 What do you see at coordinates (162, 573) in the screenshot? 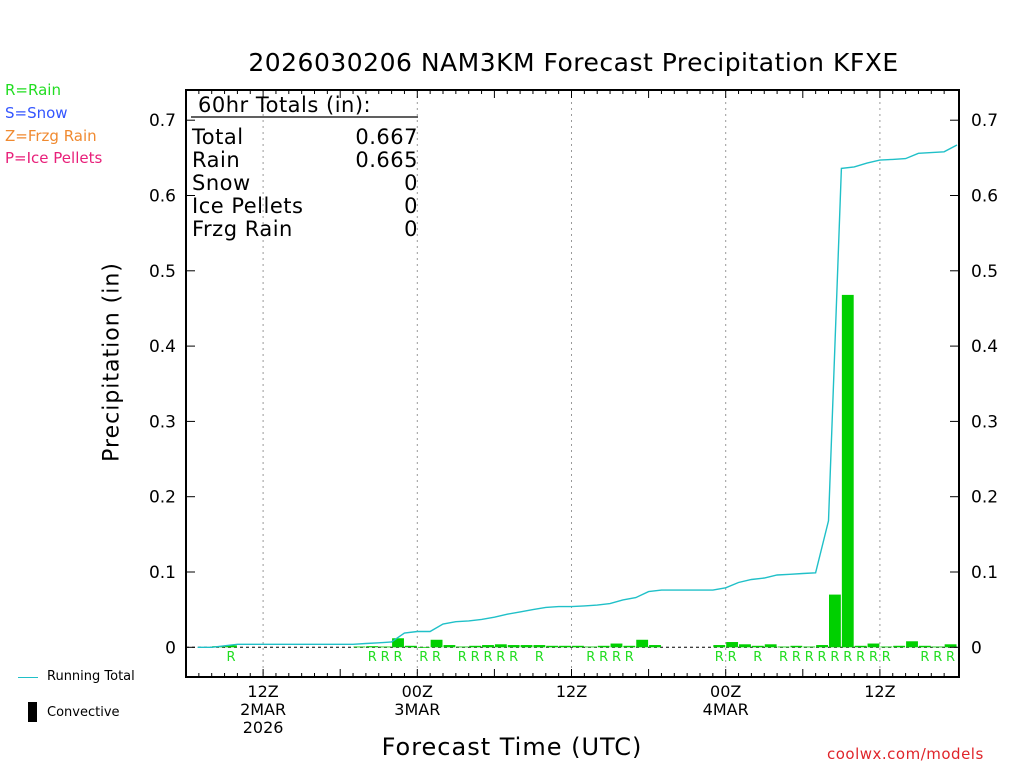
I see `y-tick-label-left: 0.1` at bounding box center [162, 573].